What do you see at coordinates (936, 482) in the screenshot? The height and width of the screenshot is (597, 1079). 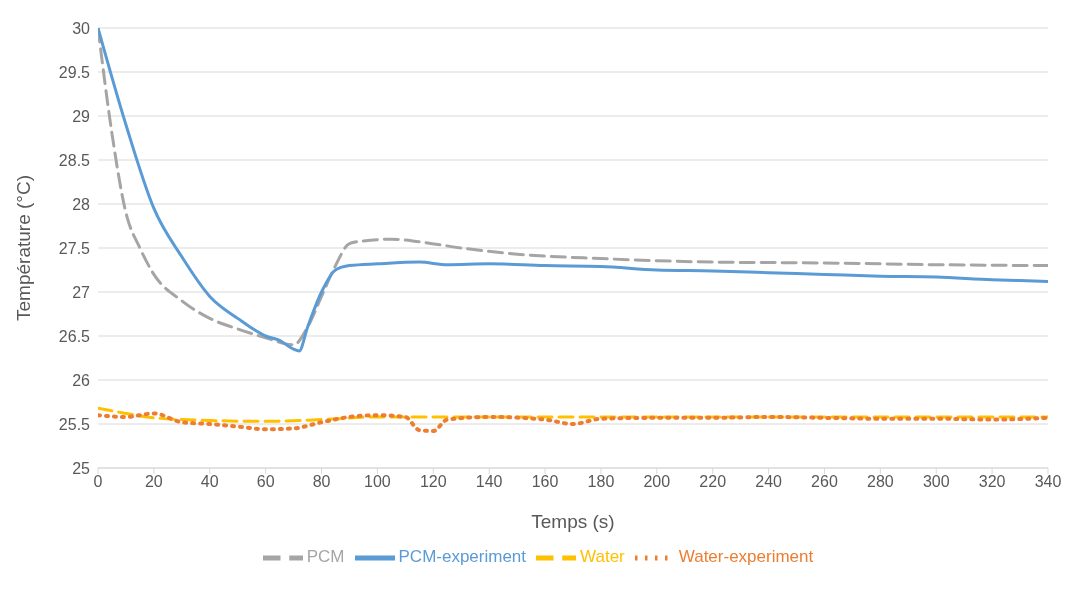 I see `x-tick-label: 300` at bounding box center [936, 482].